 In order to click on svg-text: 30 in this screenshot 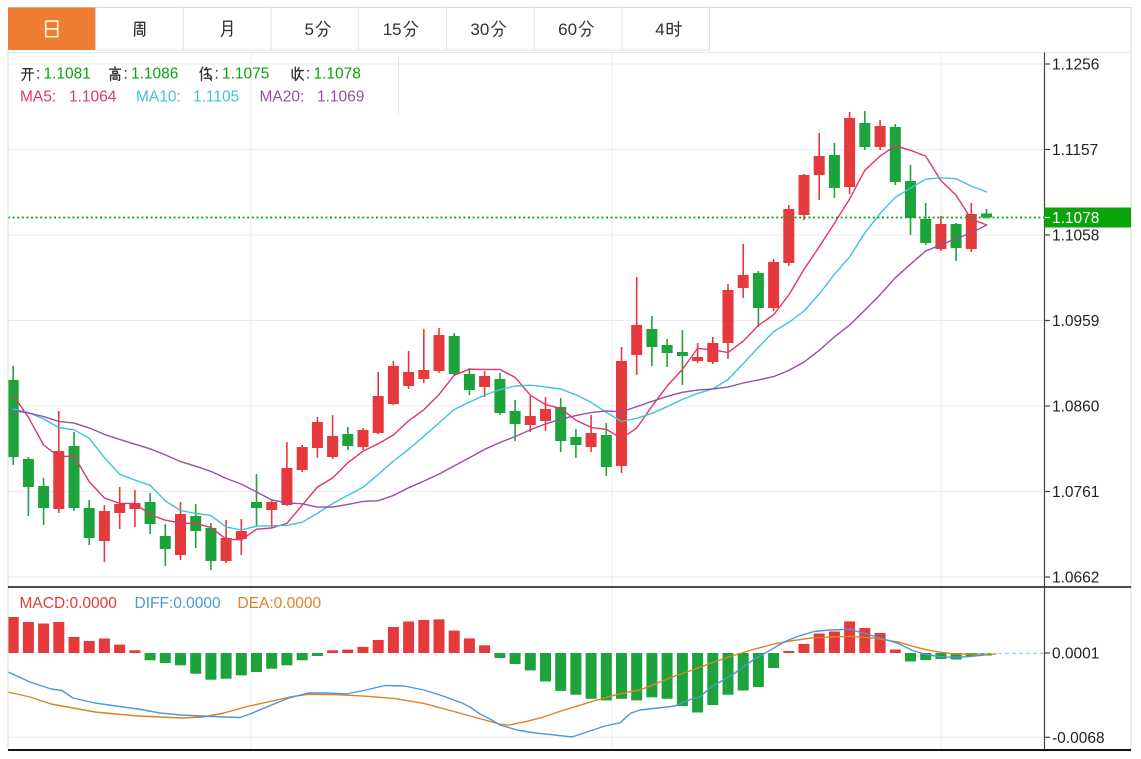, I will do `click(479, 29)`.